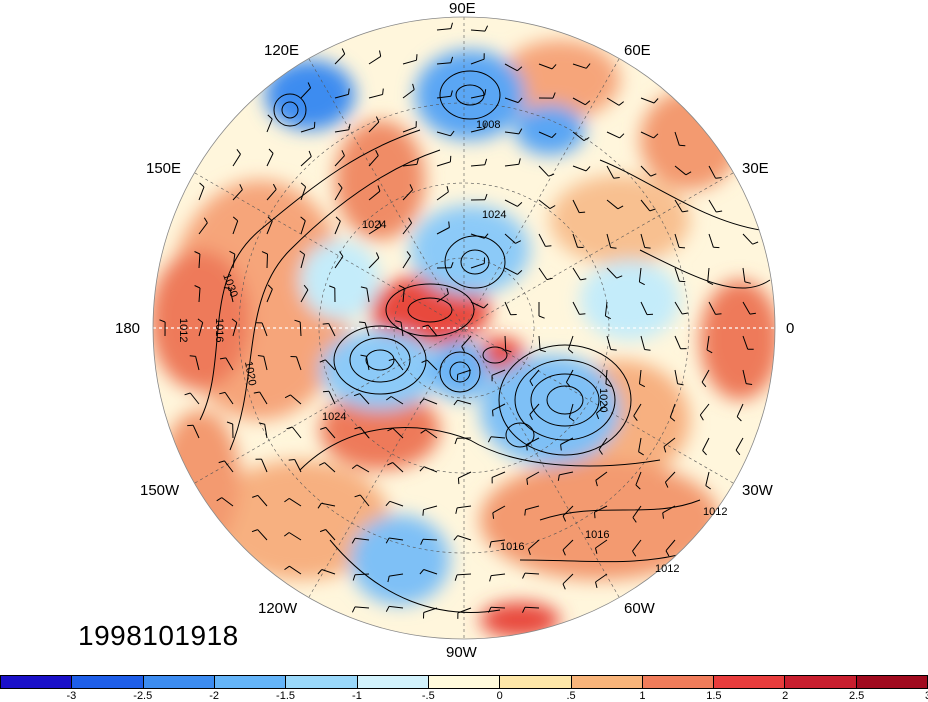 This screenshot has height=702, width=928. I want to click on lon-label-60w: 60W, so click(639, 608).